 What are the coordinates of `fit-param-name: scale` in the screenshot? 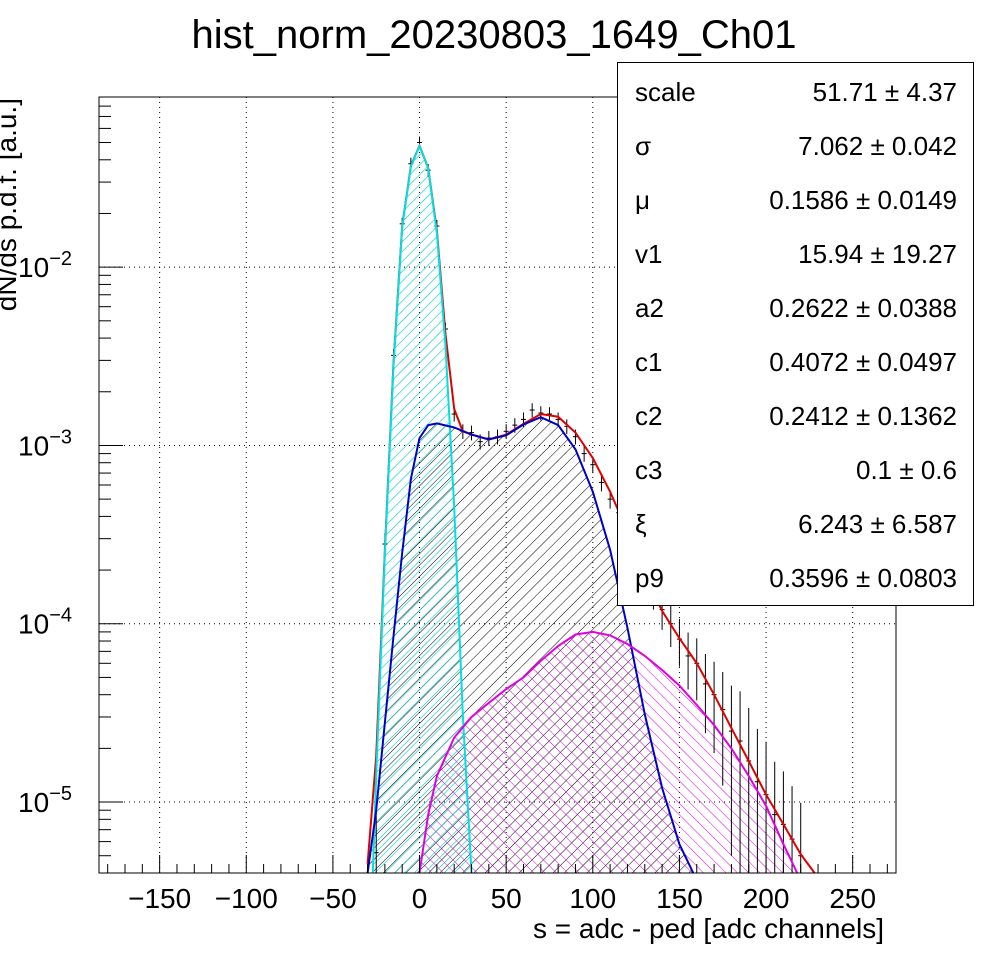 It's located at (665, 92).